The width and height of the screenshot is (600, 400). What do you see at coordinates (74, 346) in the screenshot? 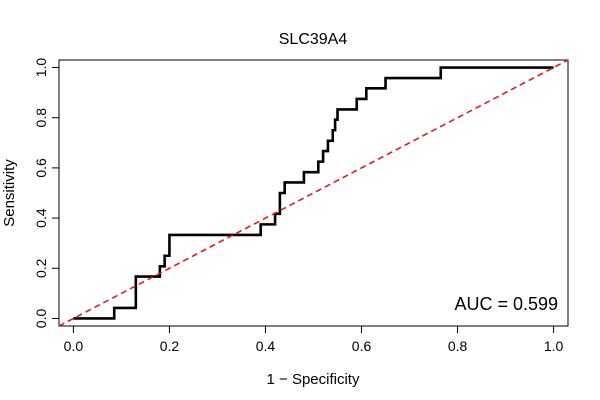
I see `x-tick-label: 0.0` at bounding box center [74, 346].